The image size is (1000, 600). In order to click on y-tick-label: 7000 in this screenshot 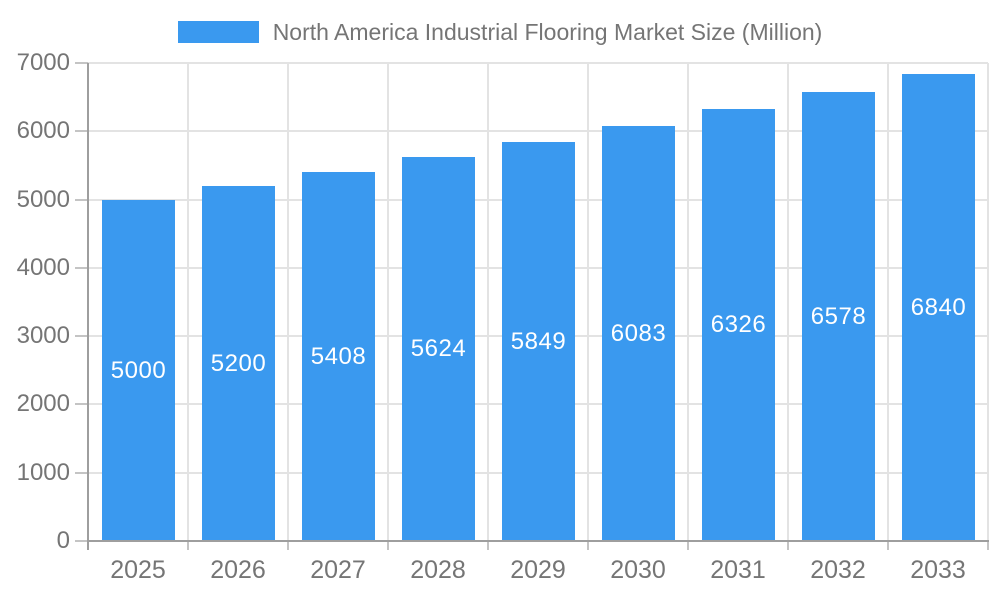, I will do `click(43, 62)`.